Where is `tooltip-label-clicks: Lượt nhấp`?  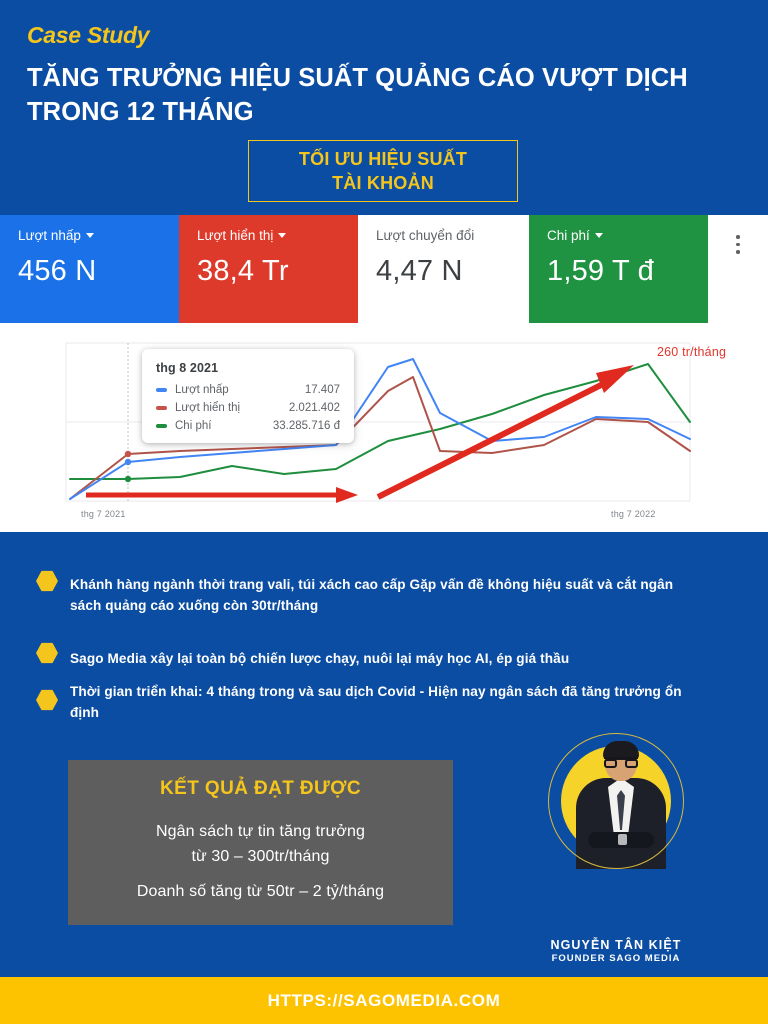
tooltip-label-clicks: Lượt nhấp is located at coordinates (202, 390).